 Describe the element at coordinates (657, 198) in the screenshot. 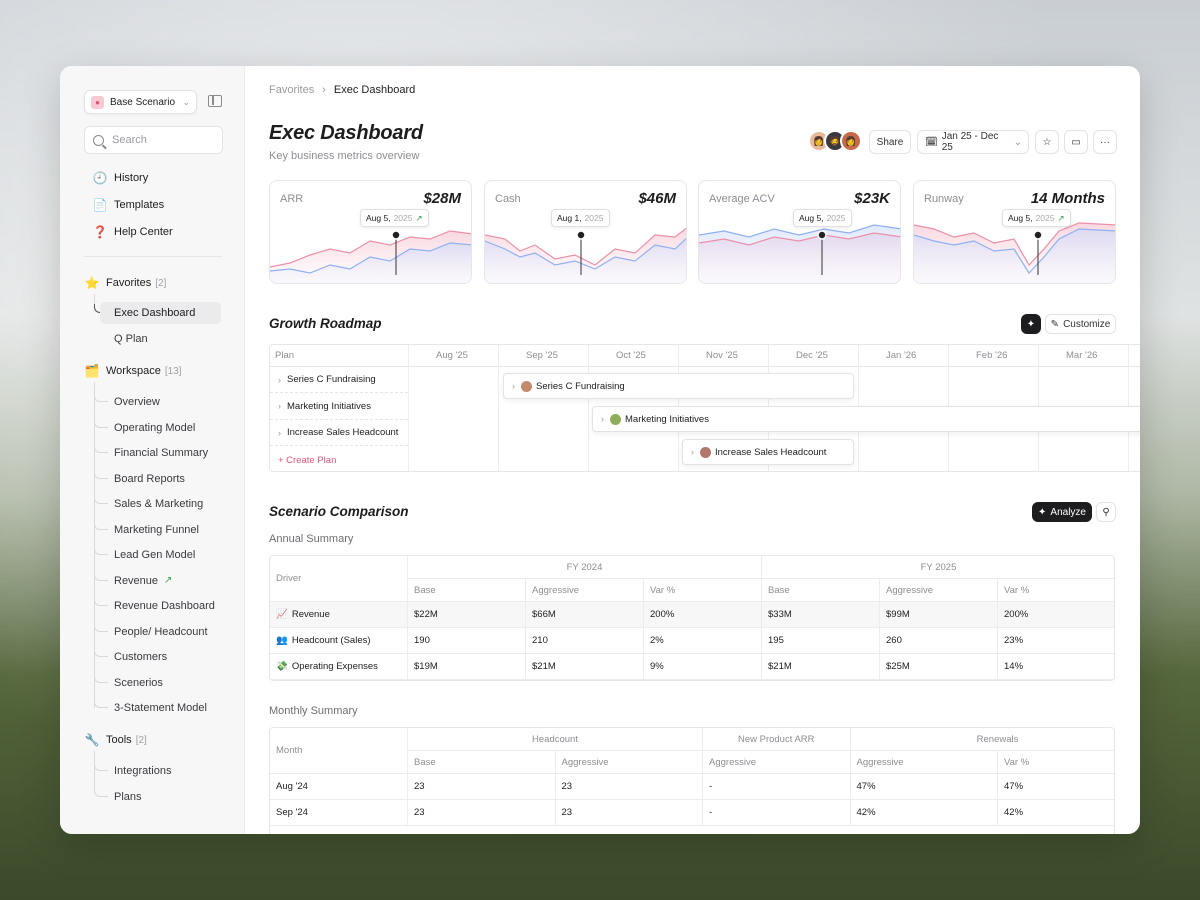

I see `kpi-value: $46M` at that location.